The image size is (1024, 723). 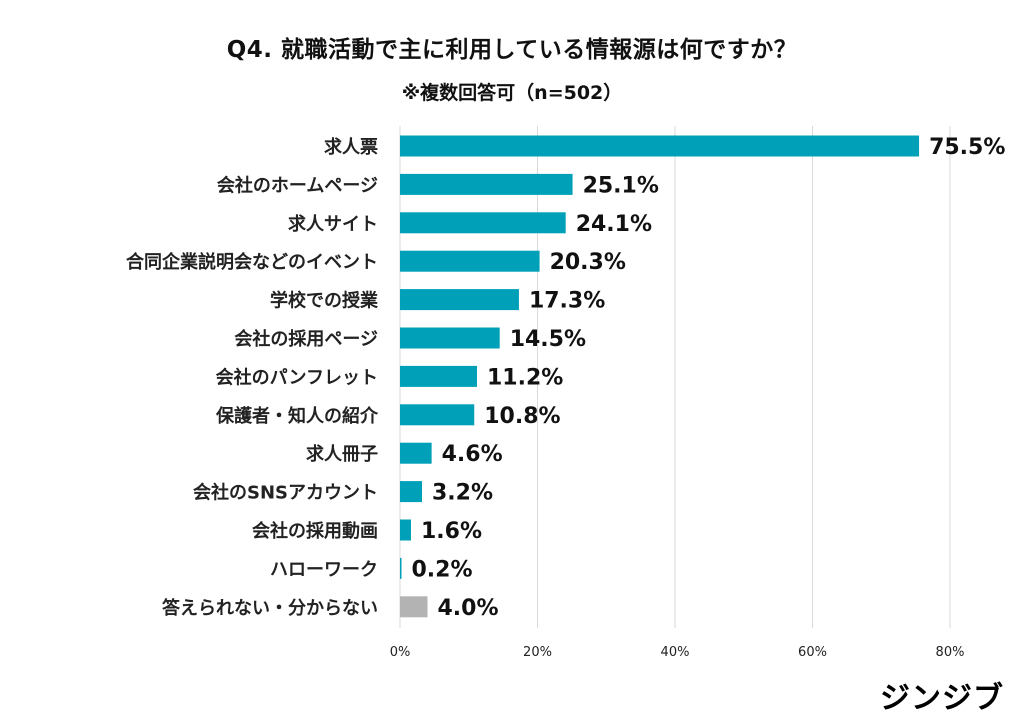 I want to click on data-label: 4.0%, so click(x=468, y=608).